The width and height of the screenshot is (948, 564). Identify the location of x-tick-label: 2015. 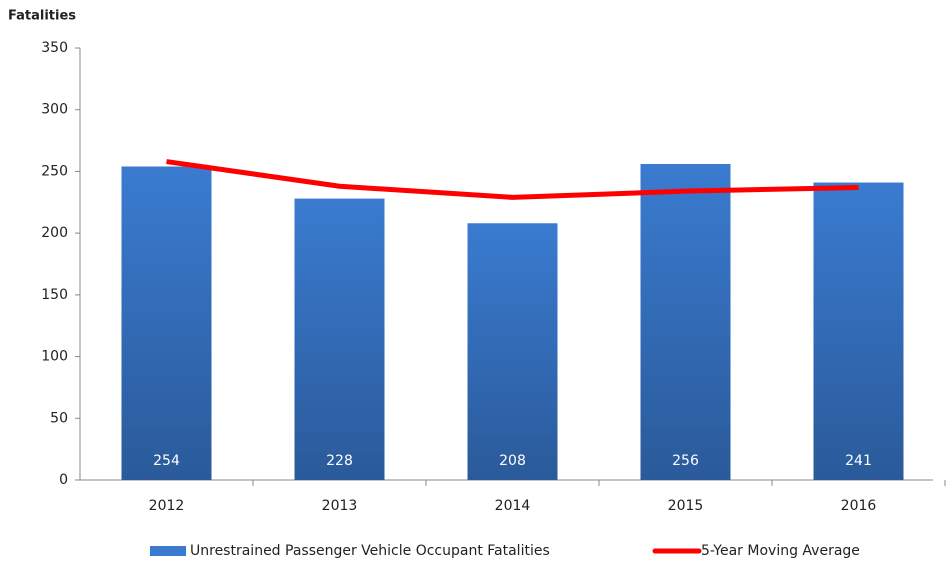
(686, 506).